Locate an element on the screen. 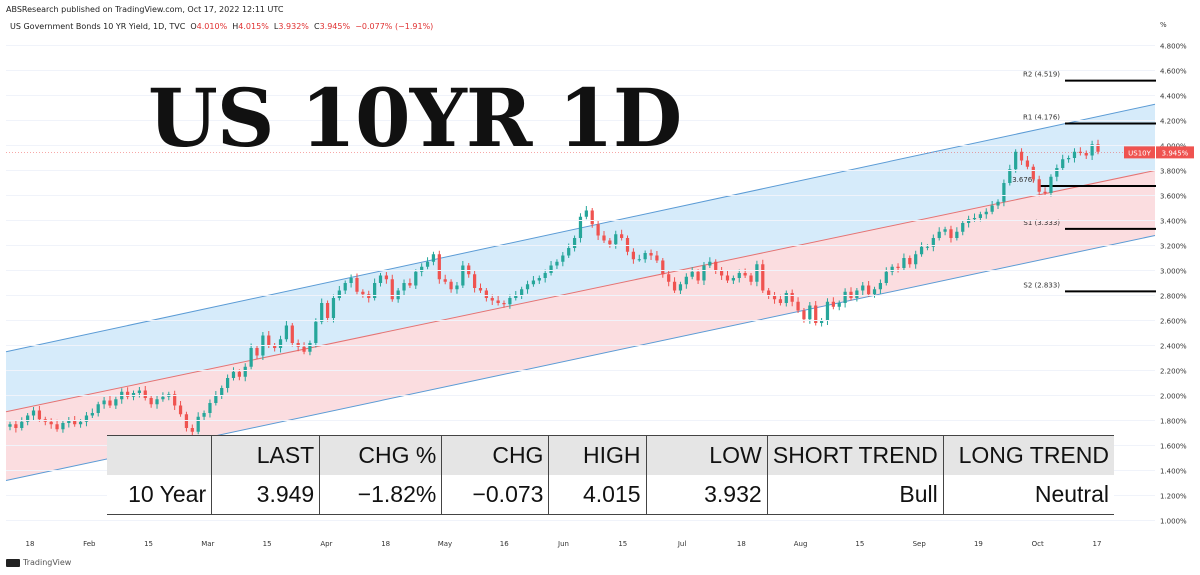 This screenshot has height=575, width=1200. y-tick-label: 1.600% is located at coordinates (1173, 447).